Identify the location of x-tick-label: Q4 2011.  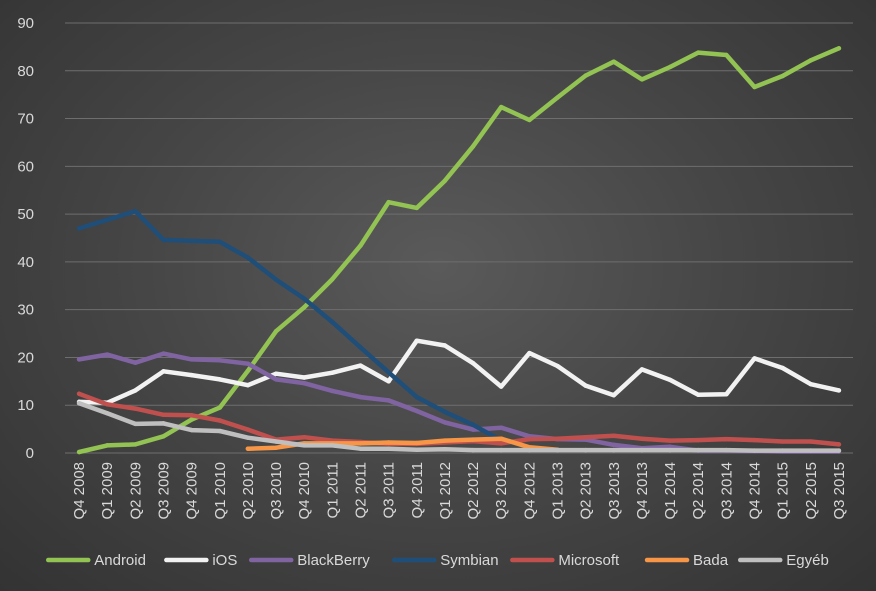
(417, 490).